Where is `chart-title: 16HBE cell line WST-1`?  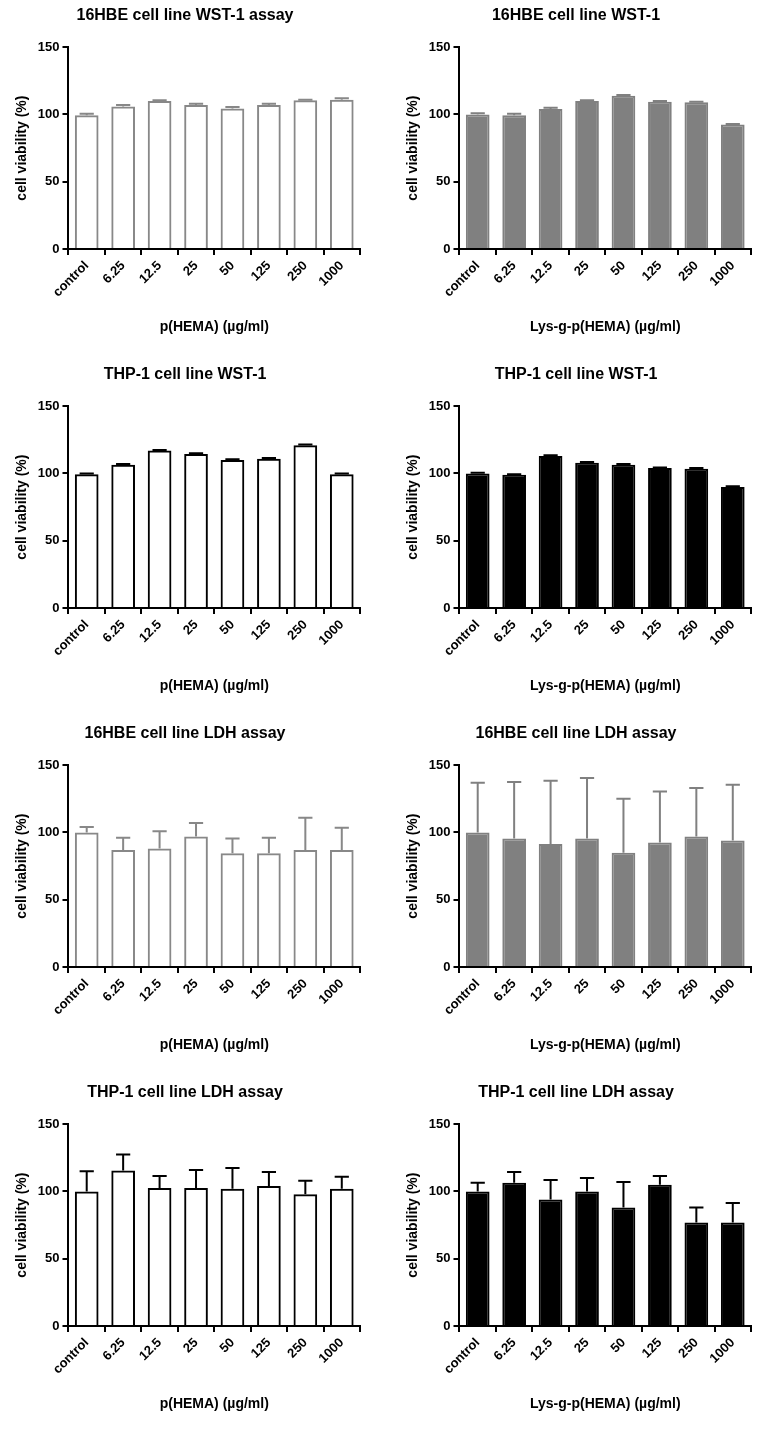 chart-title: 16HBE cell line WST-1 is located at coordinates (576, 15).